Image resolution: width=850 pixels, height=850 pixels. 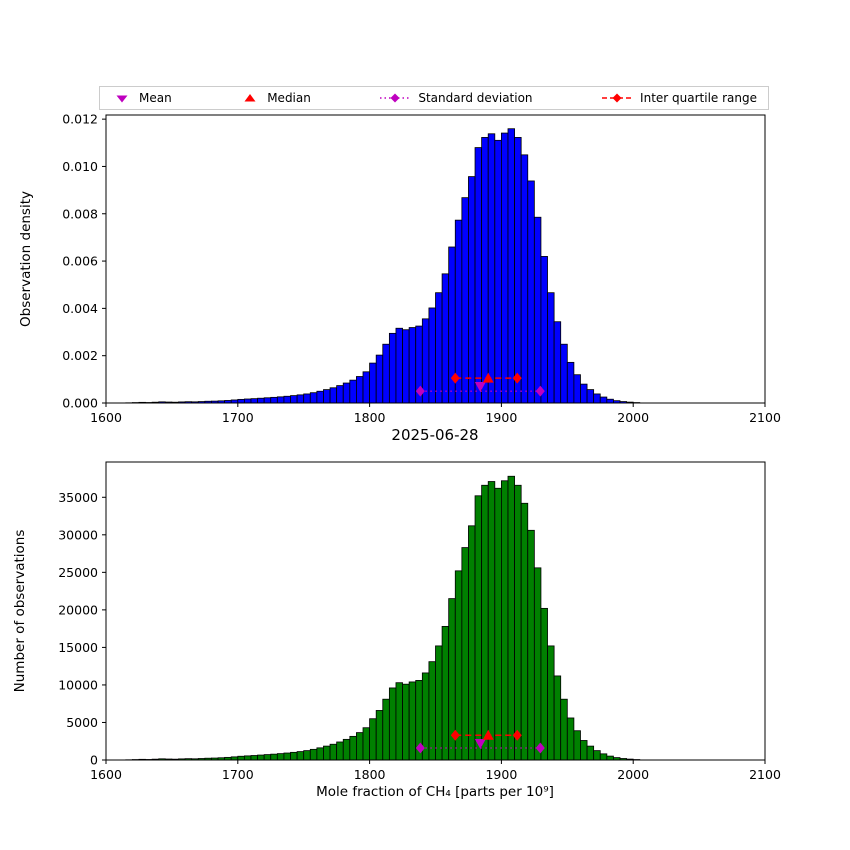 What do you see at coordinates (78, 684) in the screenshot?
I see `y-tick-label: 10000` at bounding box center [78, 684].